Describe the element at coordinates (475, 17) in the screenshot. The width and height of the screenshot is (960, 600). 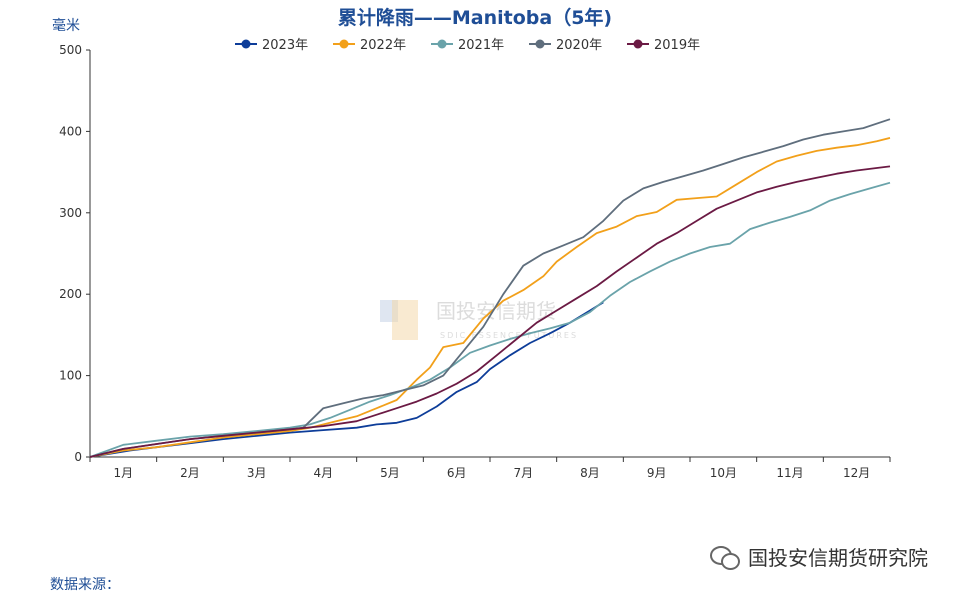
I see `chart-title: 累计降雨——Manitoba（5年)` at that location.